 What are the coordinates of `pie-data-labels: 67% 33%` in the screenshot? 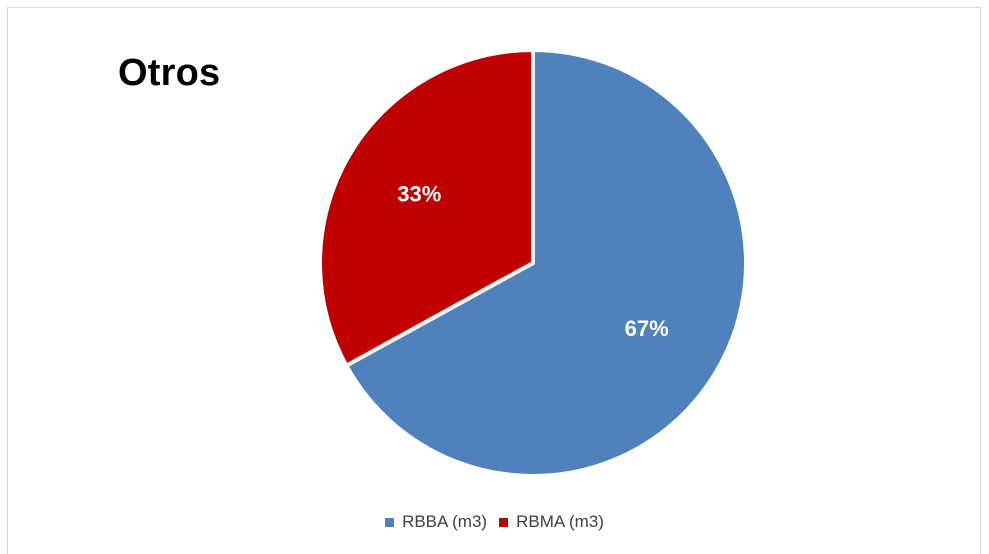 It's located at (532, 261).